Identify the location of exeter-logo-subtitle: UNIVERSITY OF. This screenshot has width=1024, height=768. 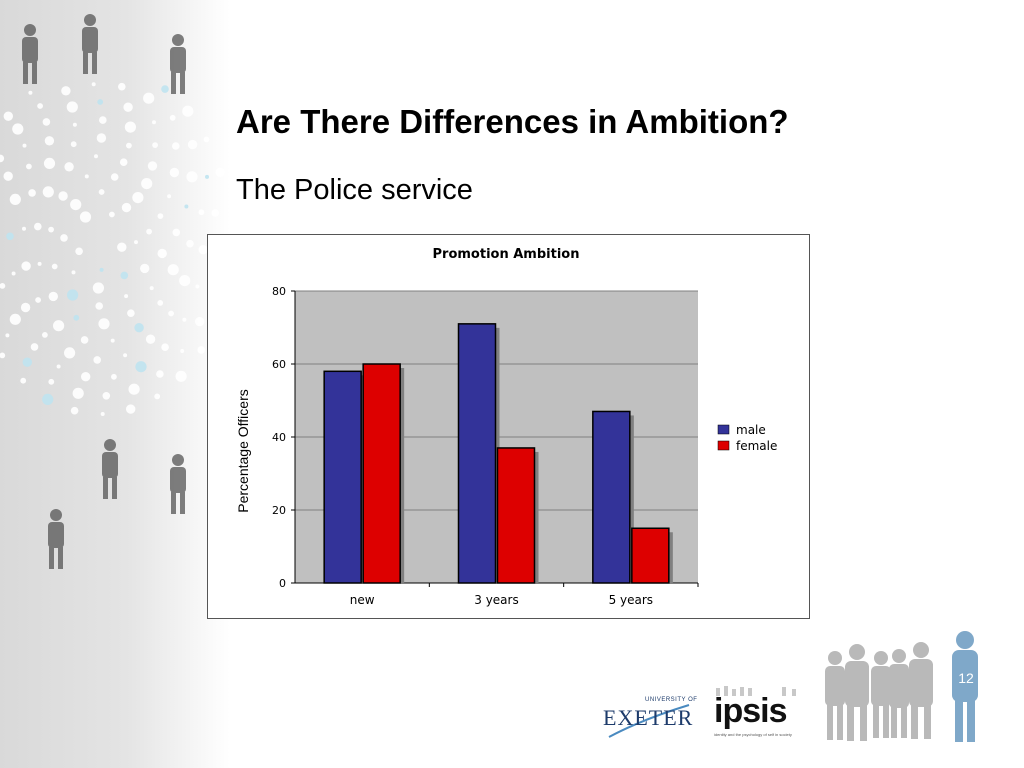
(671, 700).